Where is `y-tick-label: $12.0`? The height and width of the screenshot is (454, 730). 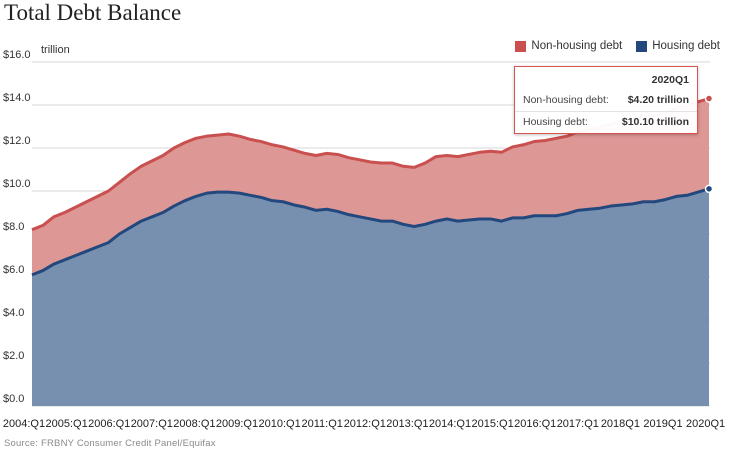 y-tick-label: $12.0 is located at coordinates (17, 141).